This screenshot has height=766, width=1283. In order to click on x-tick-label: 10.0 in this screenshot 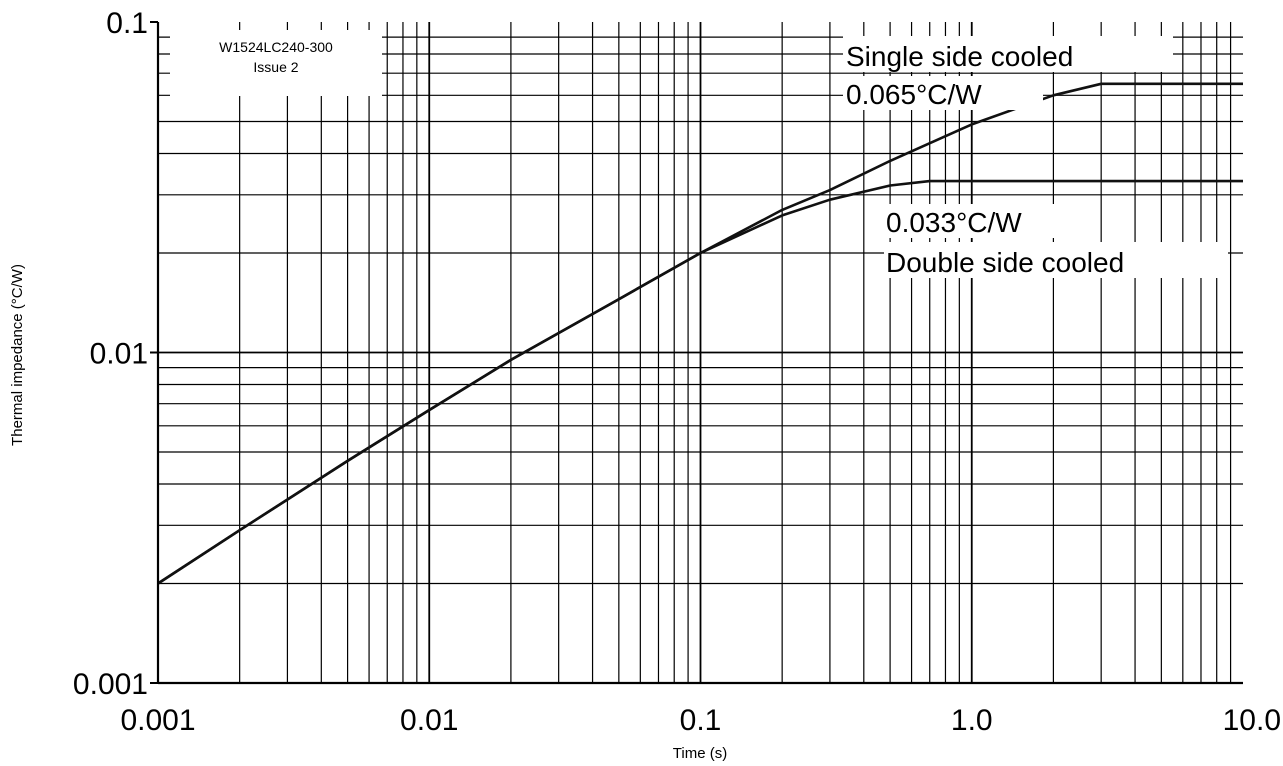, I will do `click(1252, 720)`.